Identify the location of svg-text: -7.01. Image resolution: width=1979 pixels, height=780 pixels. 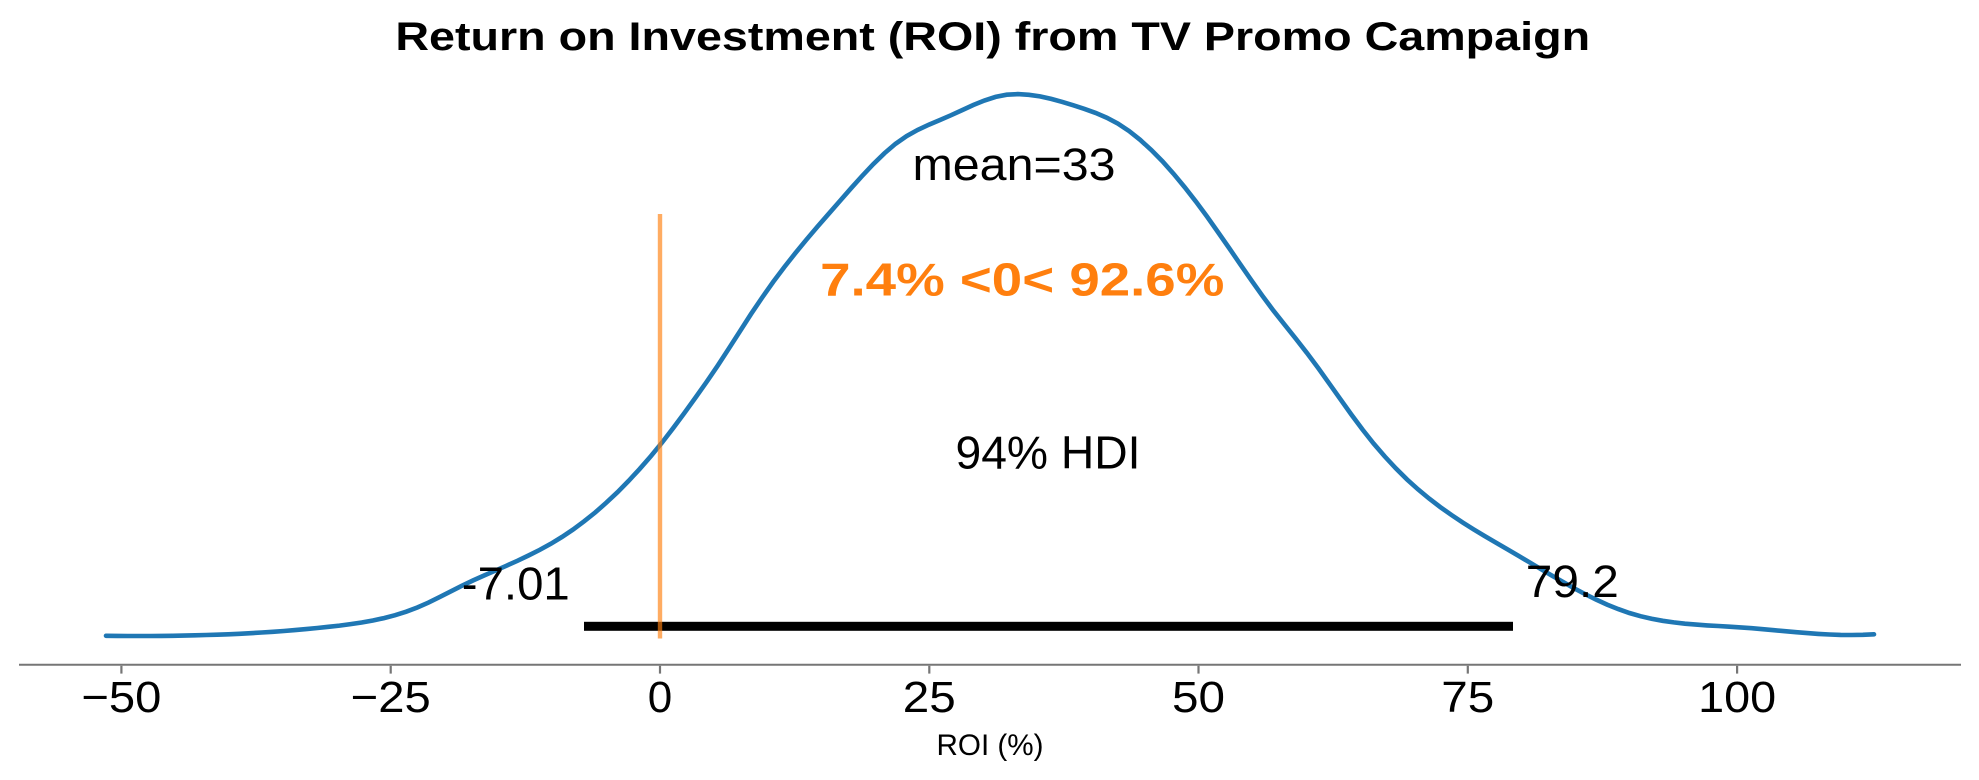
(516, 584).